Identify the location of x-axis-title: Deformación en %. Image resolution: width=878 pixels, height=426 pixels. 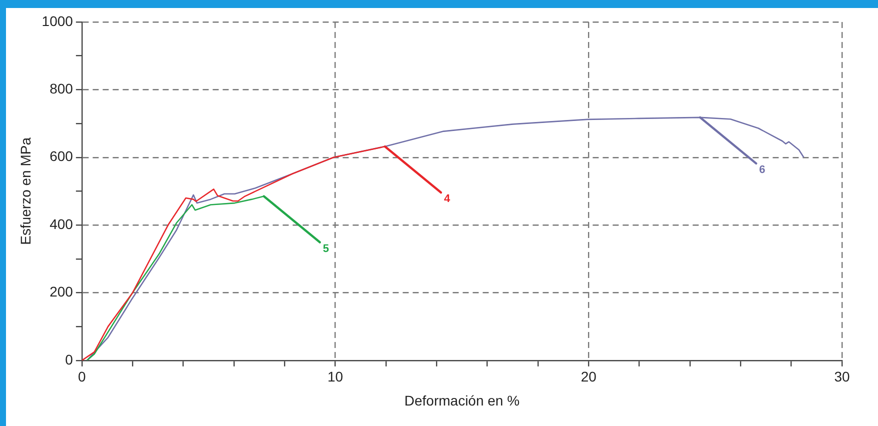
(462, 400).